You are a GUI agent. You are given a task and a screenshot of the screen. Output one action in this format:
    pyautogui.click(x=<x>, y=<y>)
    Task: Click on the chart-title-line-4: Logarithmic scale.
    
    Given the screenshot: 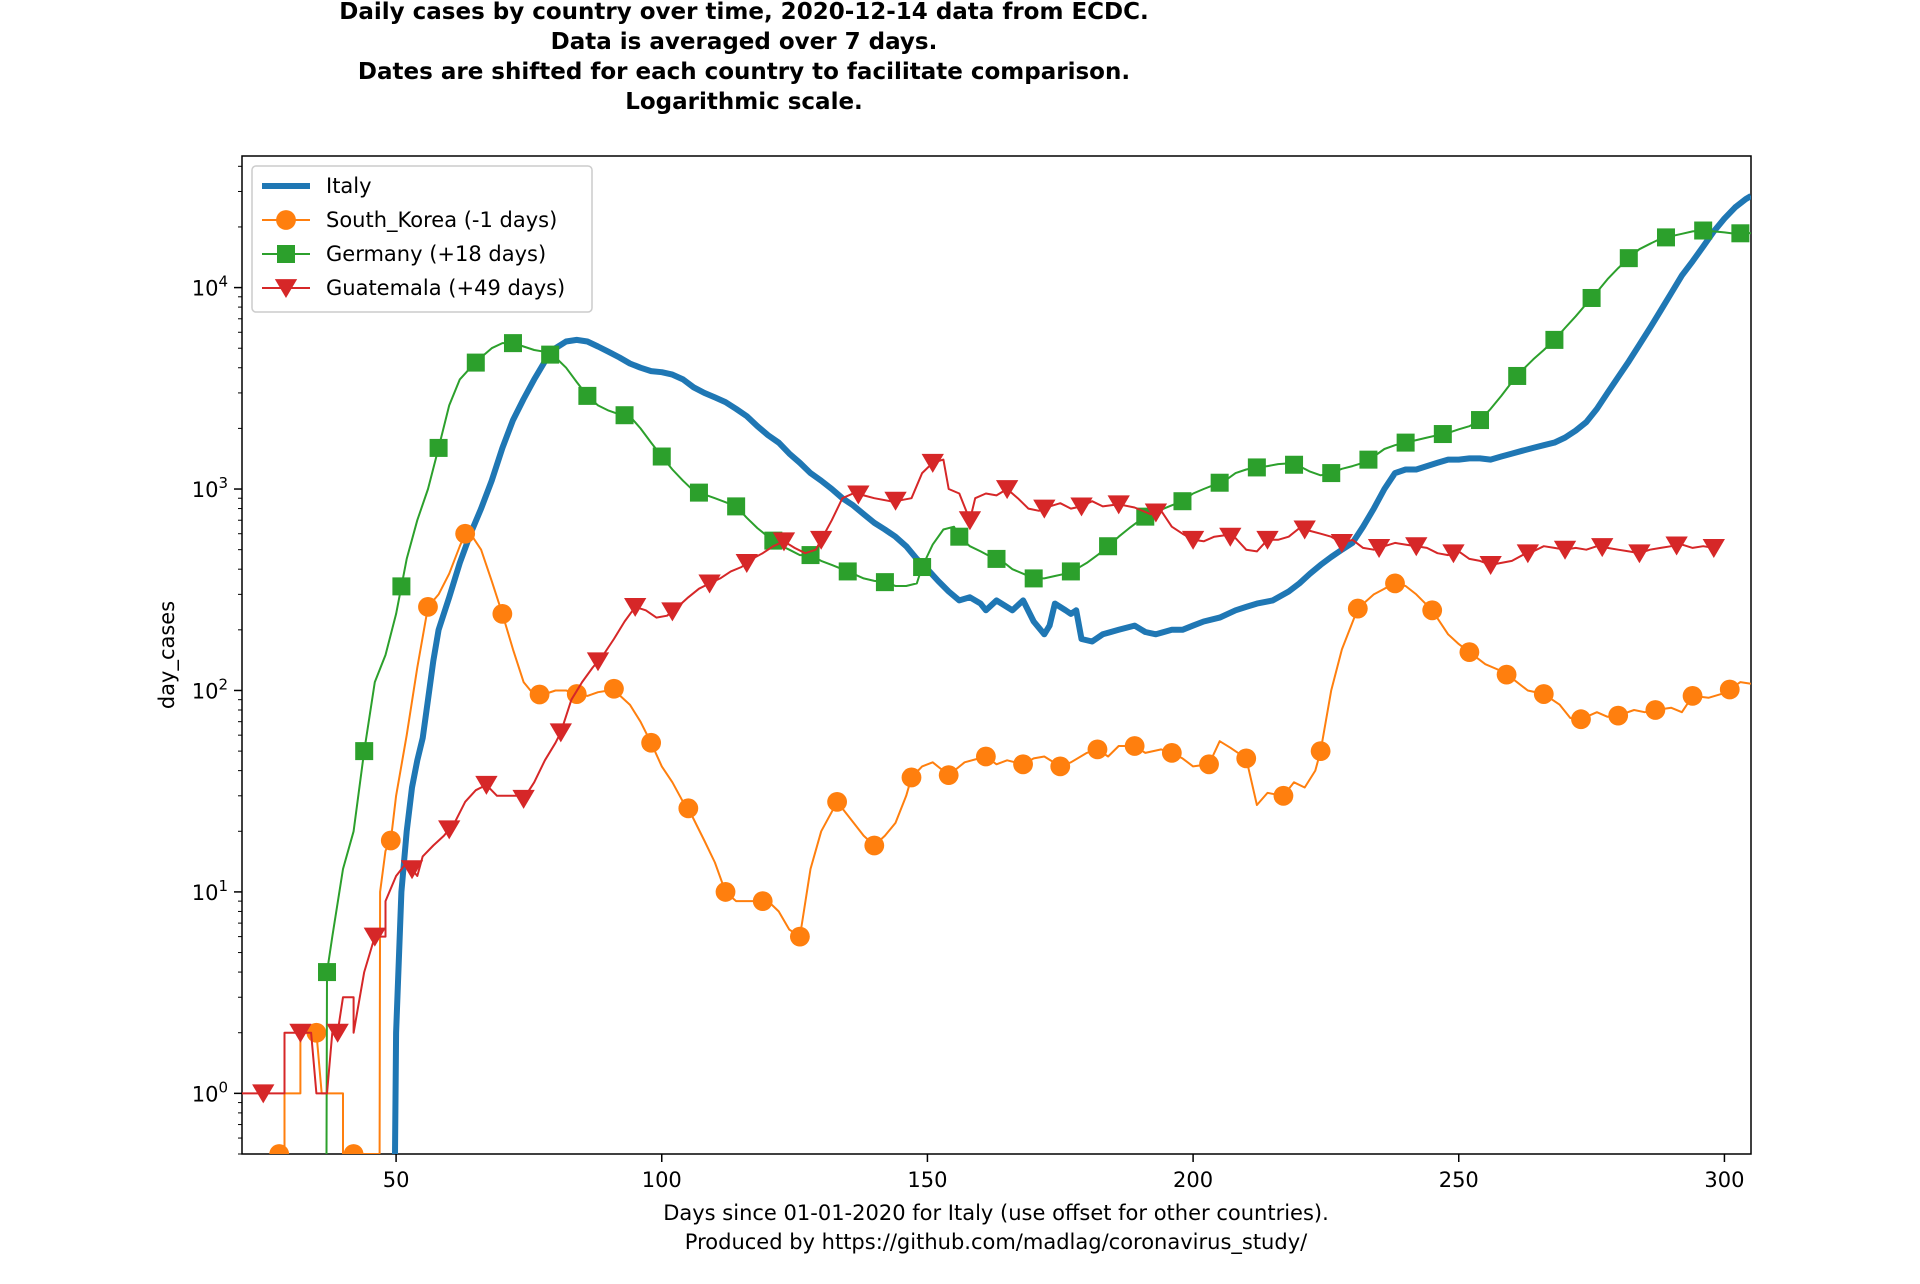 What is the action you would take?
    pyautogui.click(x=744, y=102)
    